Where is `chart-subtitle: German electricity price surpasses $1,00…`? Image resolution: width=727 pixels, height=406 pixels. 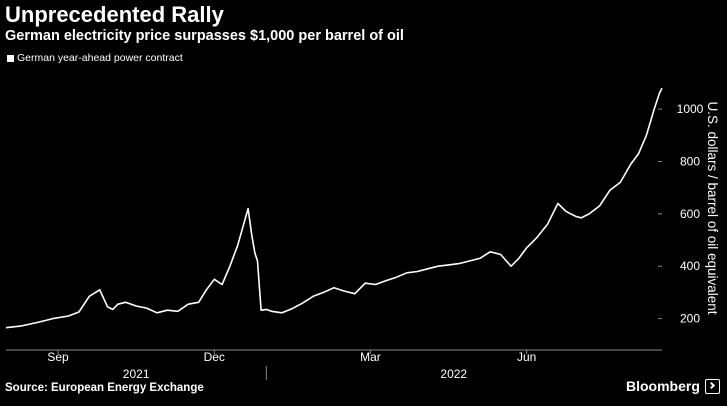 chart-subtitle: German electricity price surpasses $1,00… is located at coordinates (204, 36).